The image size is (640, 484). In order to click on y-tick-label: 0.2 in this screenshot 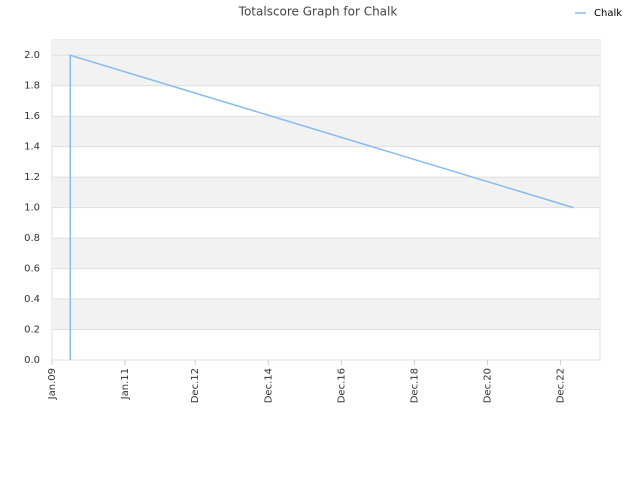, I will do `click(32, 330)`.